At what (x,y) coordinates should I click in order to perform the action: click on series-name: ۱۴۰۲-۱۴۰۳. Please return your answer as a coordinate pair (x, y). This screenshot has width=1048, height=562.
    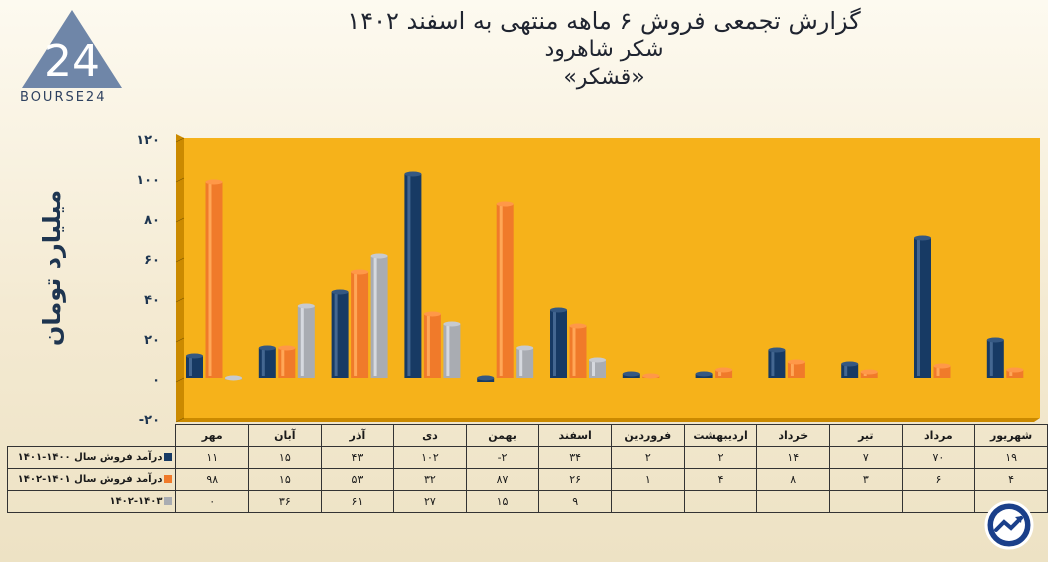
    Looking at the image, I should click on (136, 501).